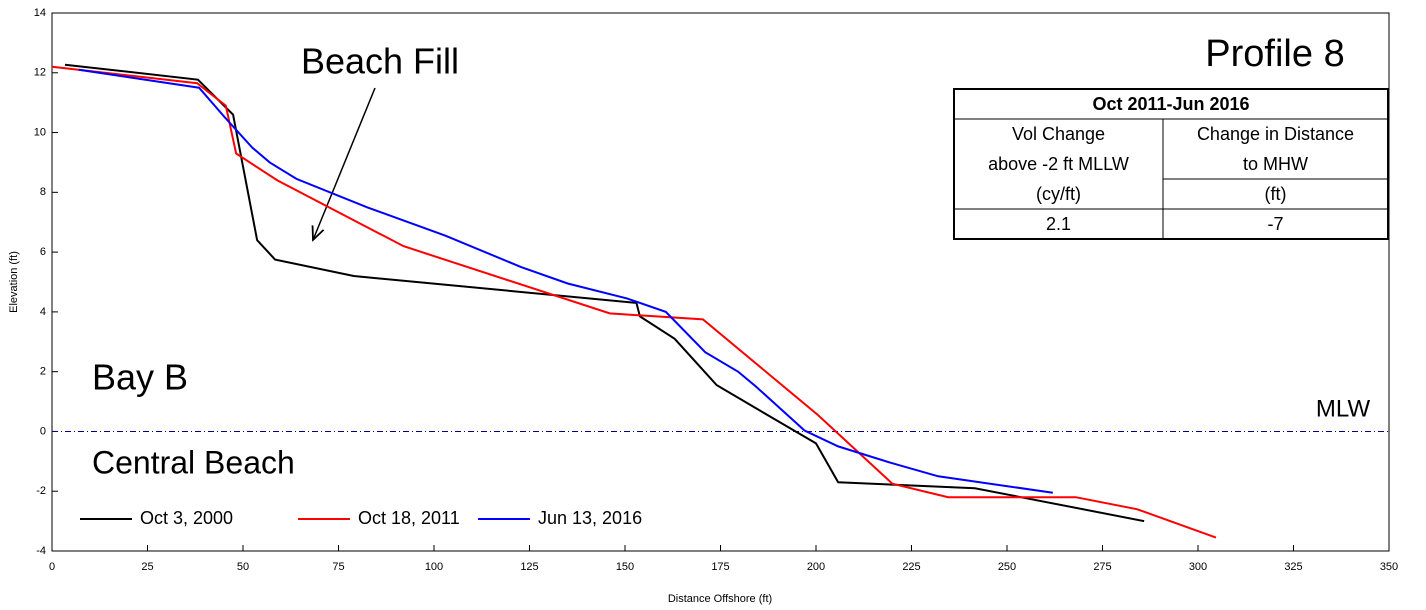 This screenshot has height=610, width=1426. Describe the element at coordinates (243, 567) in the screenshot. I see `x-tick-label: 50` at that location.